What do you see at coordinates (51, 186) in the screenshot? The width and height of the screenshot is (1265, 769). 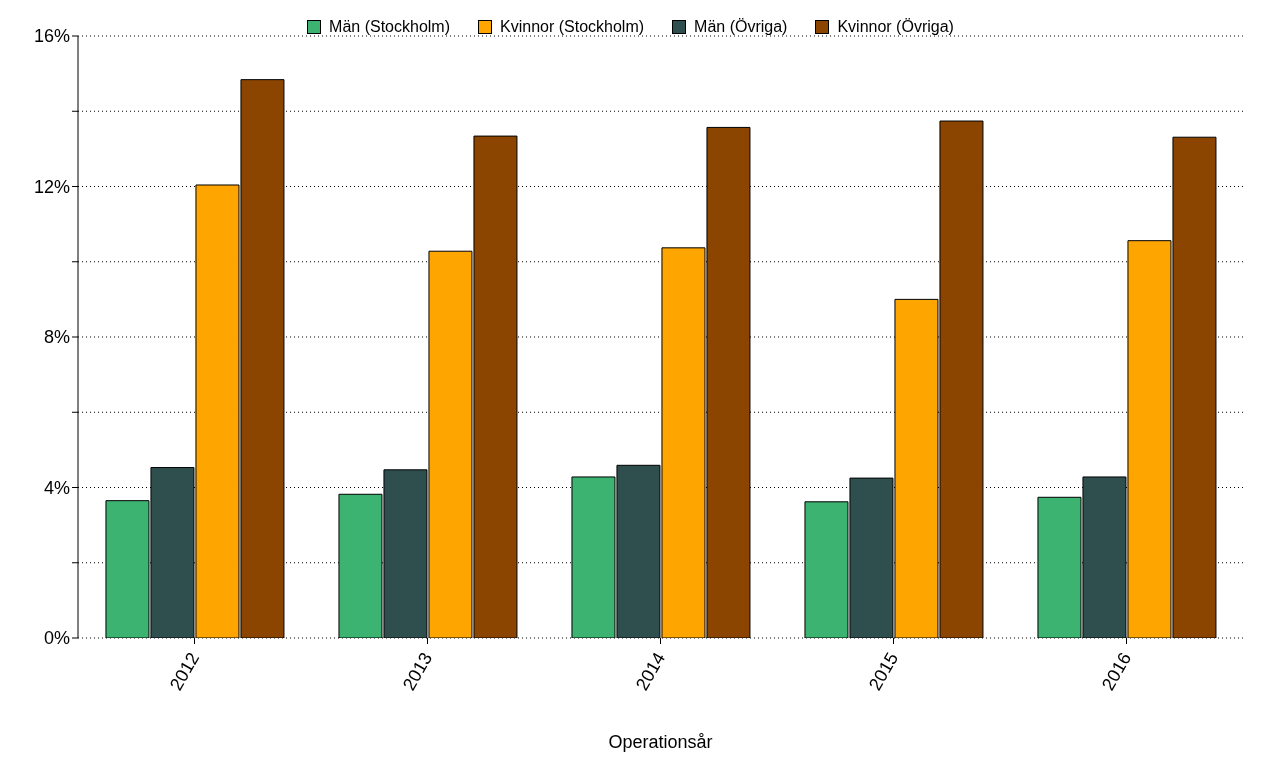 I see `y-tick-label: 12%` at bounding box center [51, 186].